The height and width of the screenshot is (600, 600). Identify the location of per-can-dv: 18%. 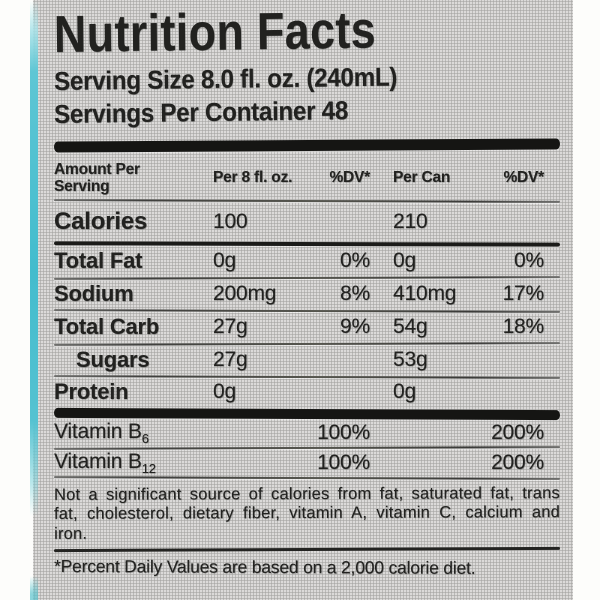
(523, 327).